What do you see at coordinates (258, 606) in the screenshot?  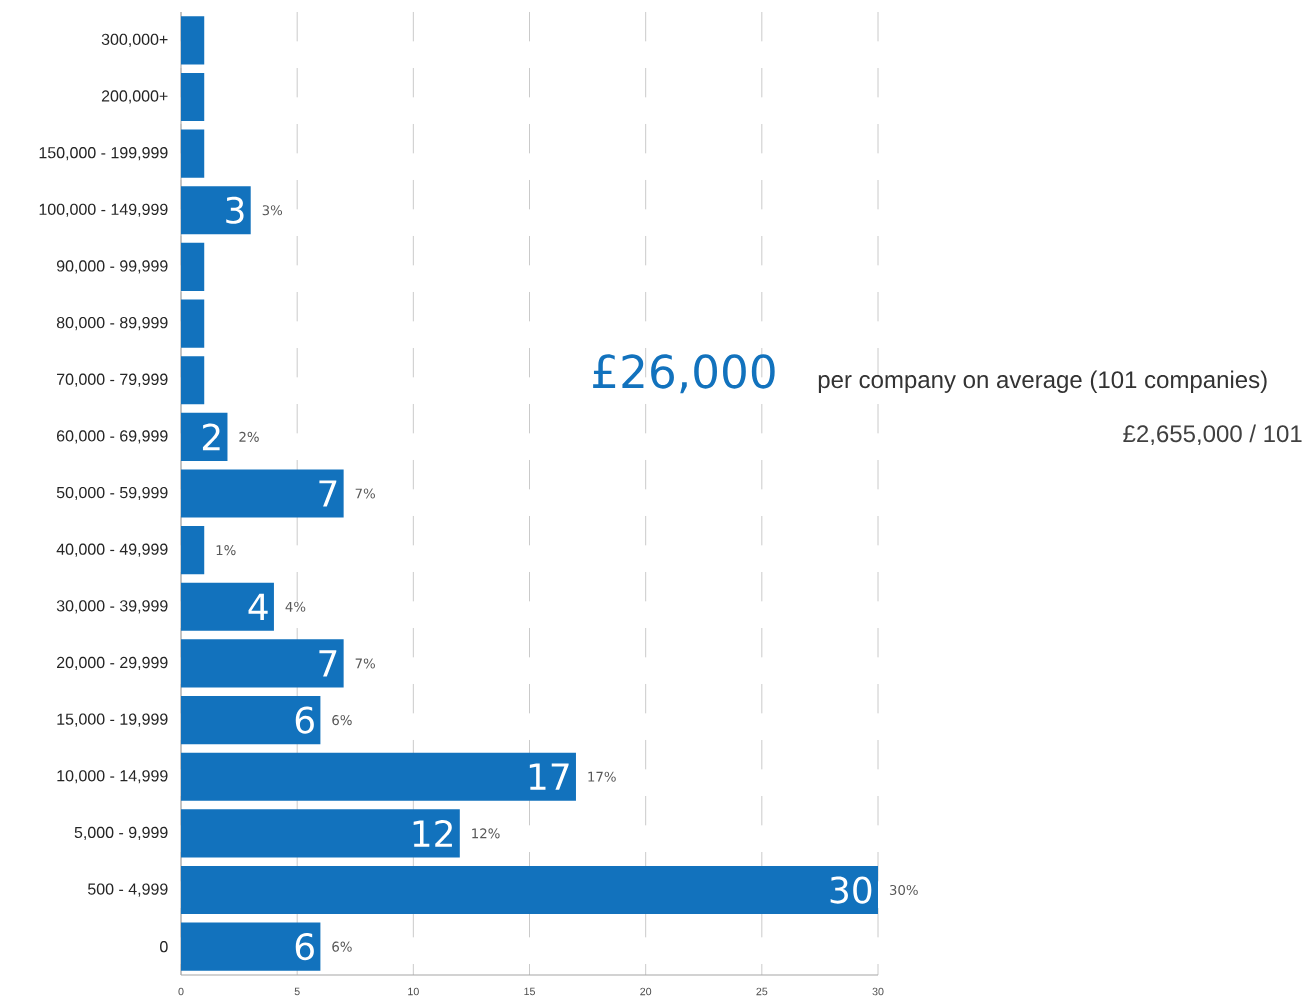 I see `data-label: 4` at bounding box center [258, 606].